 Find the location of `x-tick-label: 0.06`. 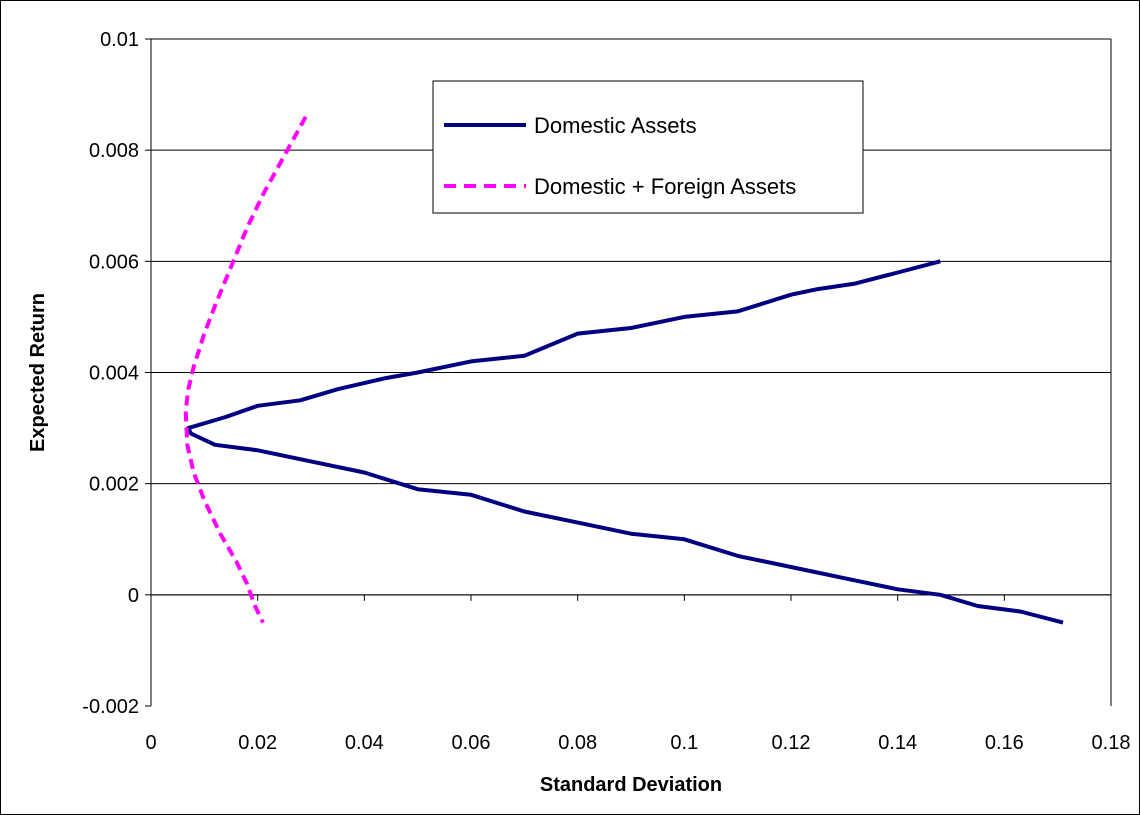

x-tick-label: 0.06 is located at coordinates (471, 743).